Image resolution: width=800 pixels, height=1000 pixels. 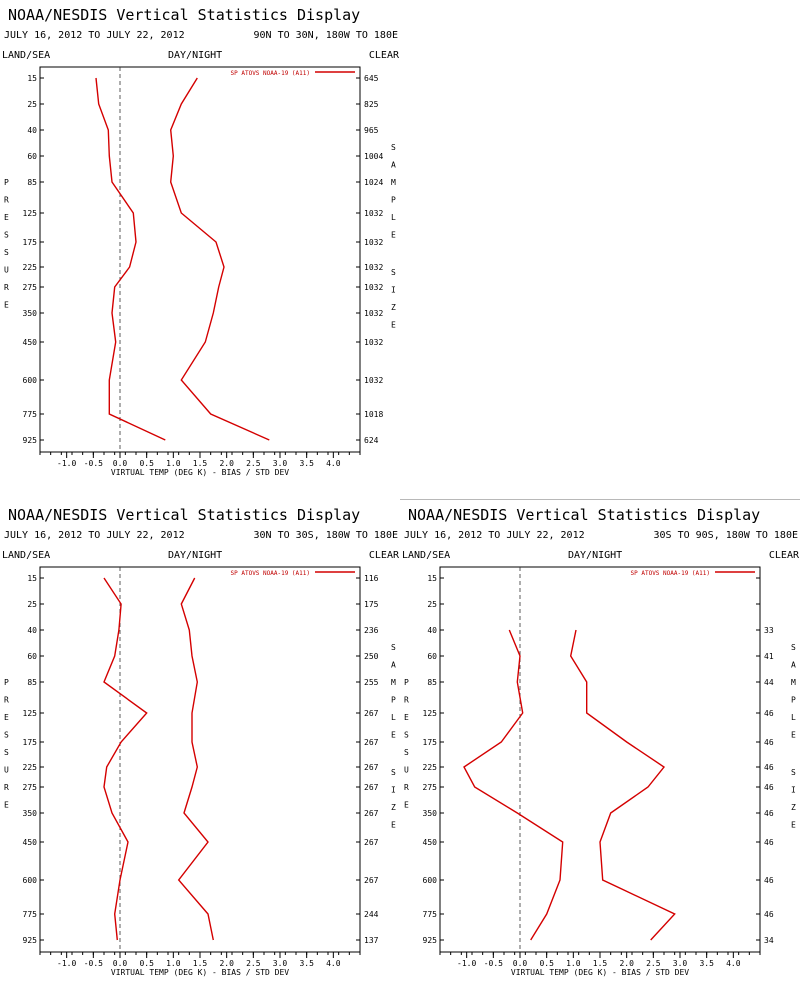 I want to click on size-axis-letter: Z, so click(x=393, y=307).